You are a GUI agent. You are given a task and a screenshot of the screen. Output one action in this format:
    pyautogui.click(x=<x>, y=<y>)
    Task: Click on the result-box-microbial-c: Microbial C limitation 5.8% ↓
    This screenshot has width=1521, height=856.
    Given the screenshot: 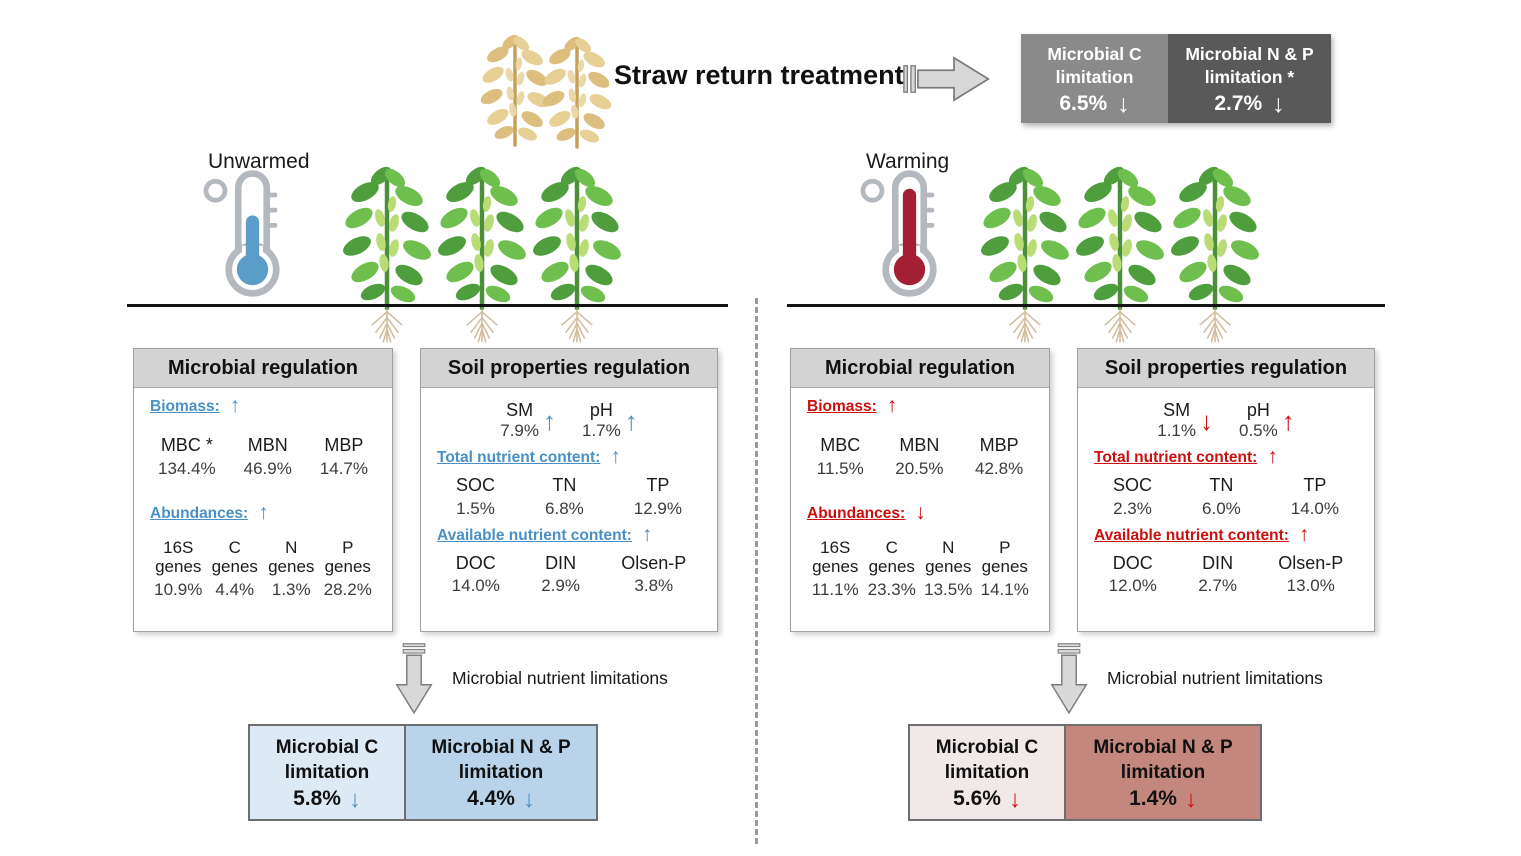 What is the action you would take?
    pyautogui.click(x=327, y=772)
    